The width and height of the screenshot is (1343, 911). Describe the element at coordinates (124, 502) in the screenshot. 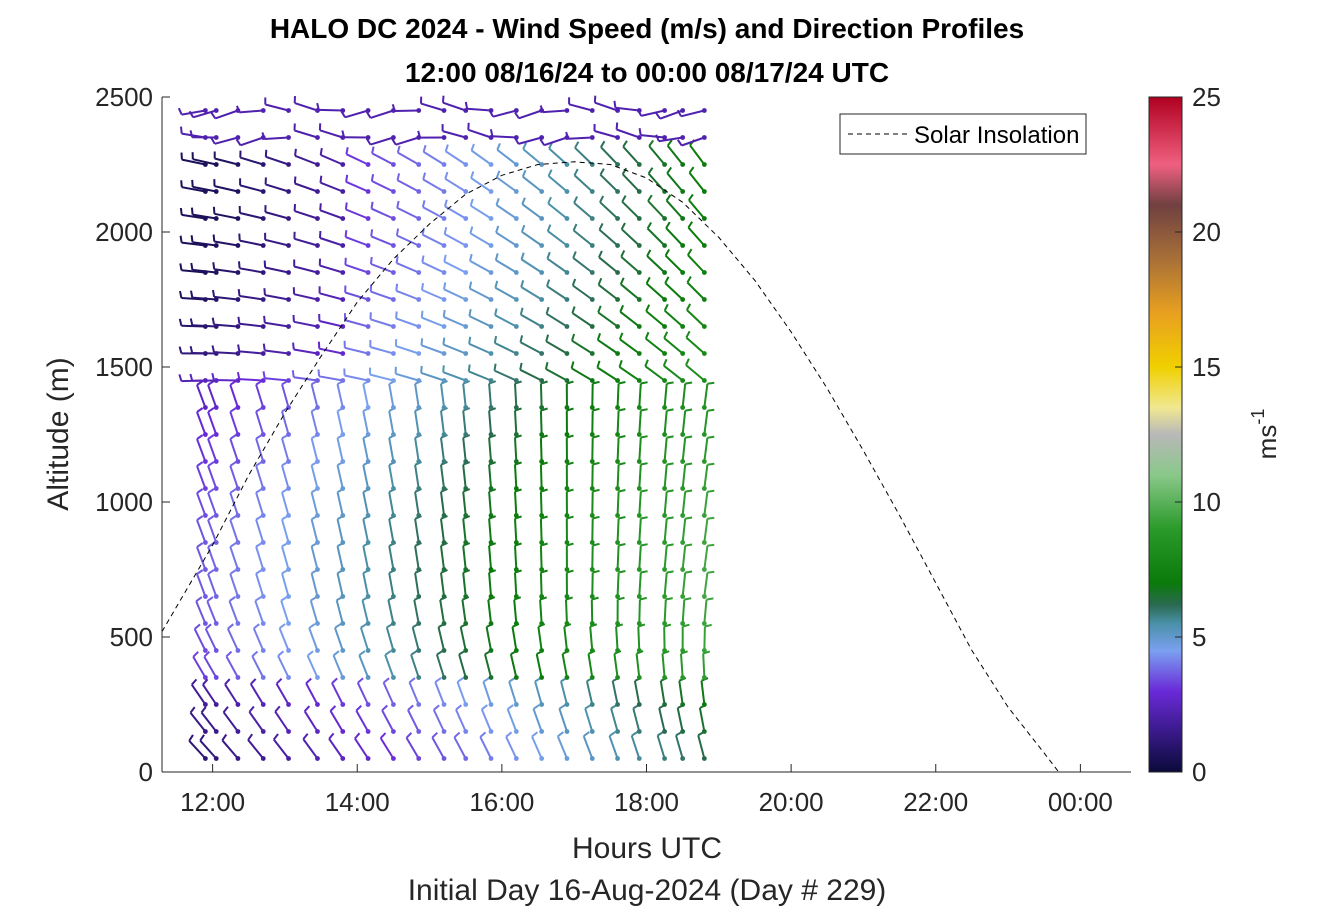

I see `y-tick-label: 1000` at that location.